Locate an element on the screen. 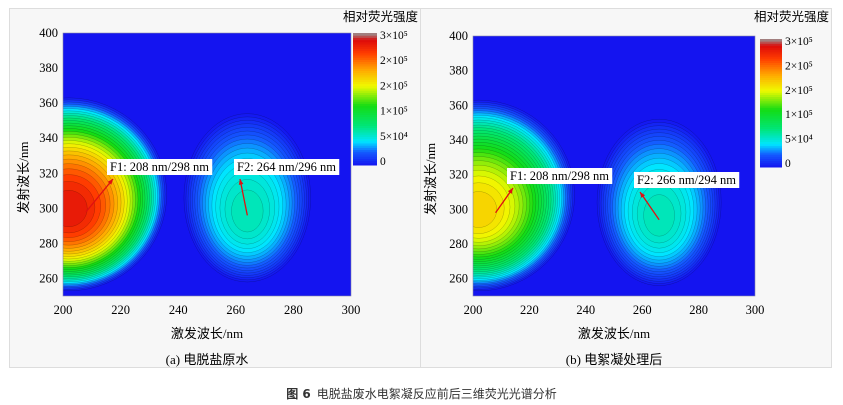 The image size is (843, 405). panel-caption: (b) 电絮凝处理后 is located at coordinates (614, 359).